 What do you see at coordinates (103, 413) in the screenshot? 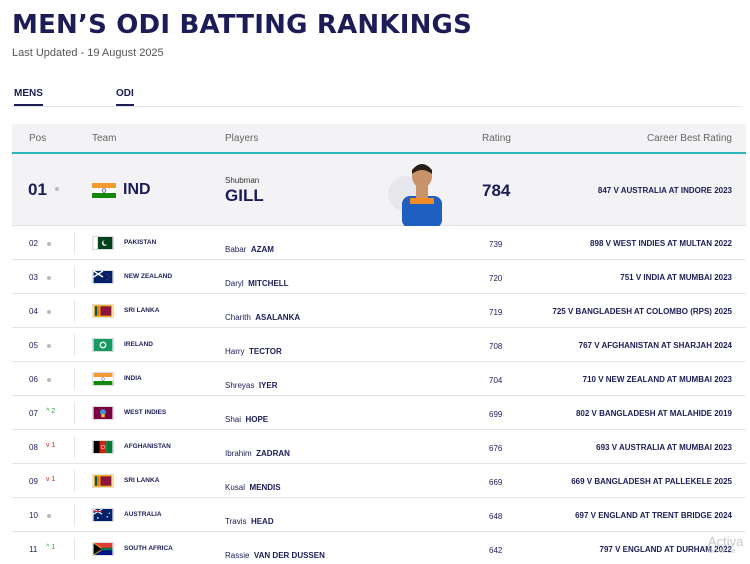
I see `west-indies-flag-icon` at bounding box center [103, 413].